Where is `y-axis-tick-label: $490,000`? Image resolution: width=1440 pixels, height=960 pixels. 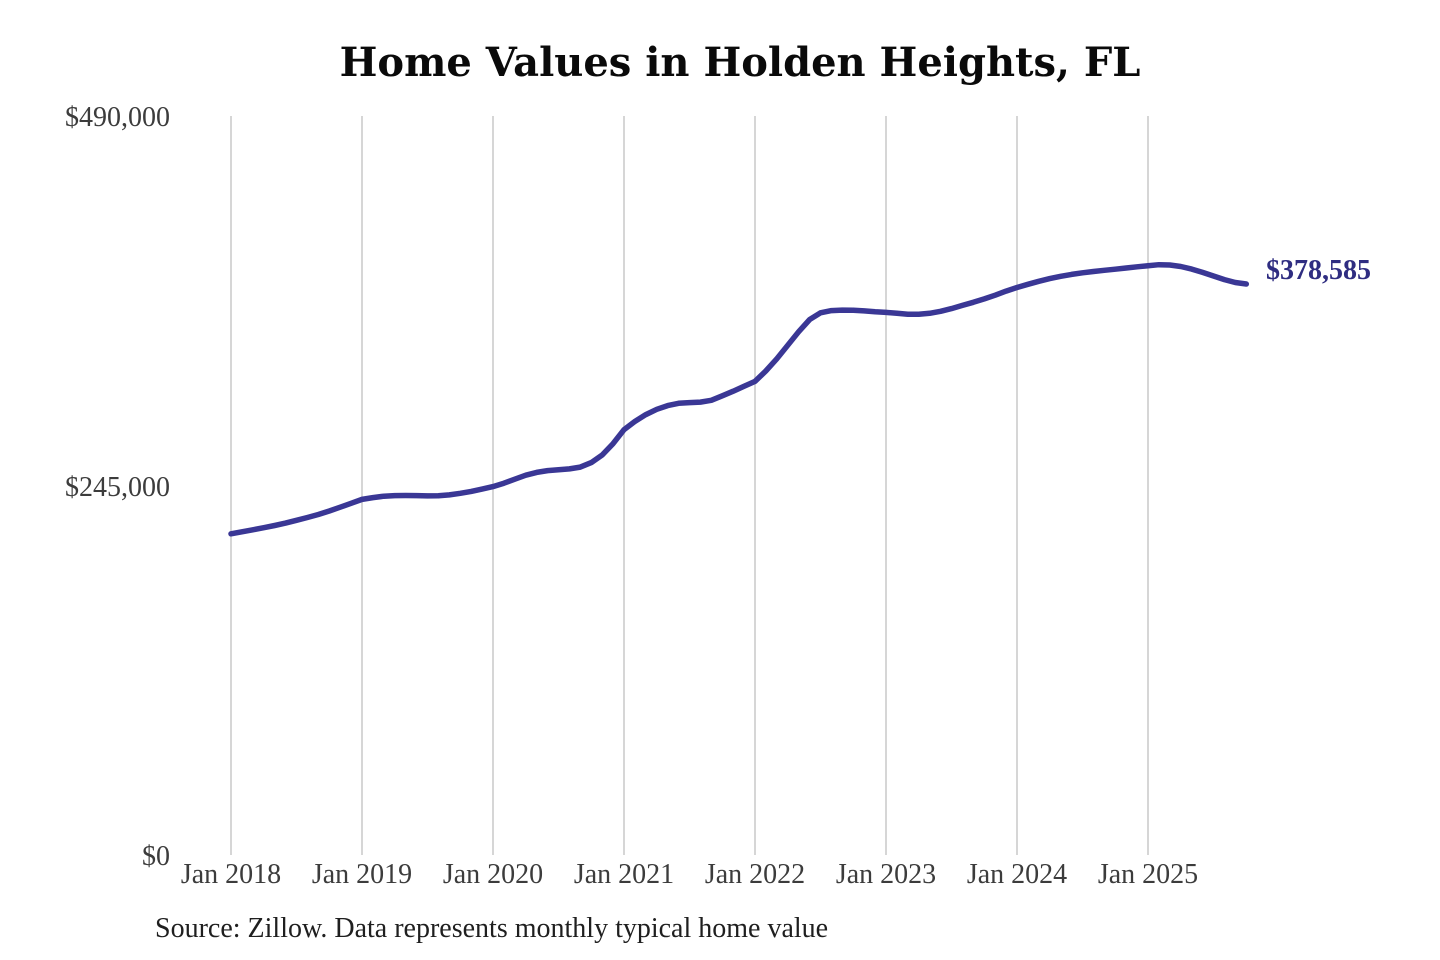 y-axis-tick-label: $490,000 is located at coordinates (117, 117).